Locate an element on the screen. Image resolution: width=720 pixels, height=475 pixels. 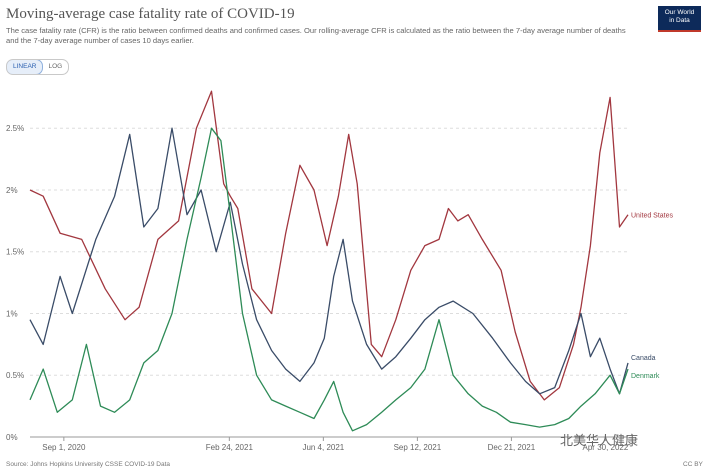
y-tick-label: 0.5% is located at coordinates (15, 375).